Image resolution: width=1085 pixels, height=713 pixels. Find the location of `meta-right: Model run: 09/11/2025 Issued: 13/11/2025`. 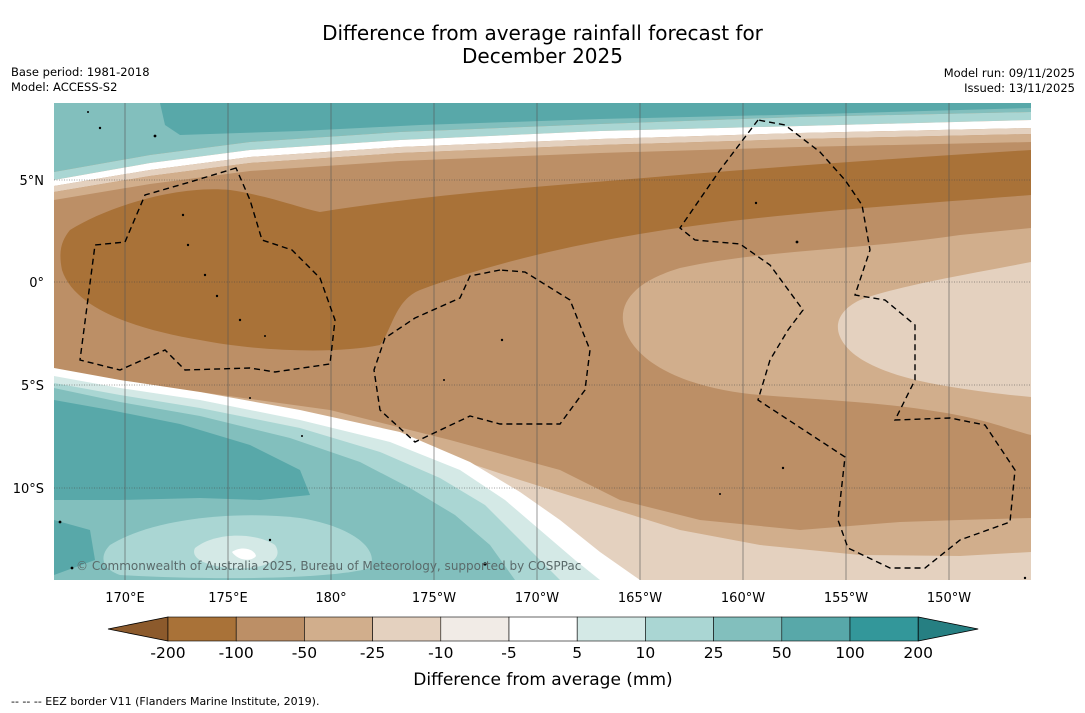

meta-right: Model run: 09/11/2025 Issued: 13/11/2025 is located at coordinates (1009, 81).